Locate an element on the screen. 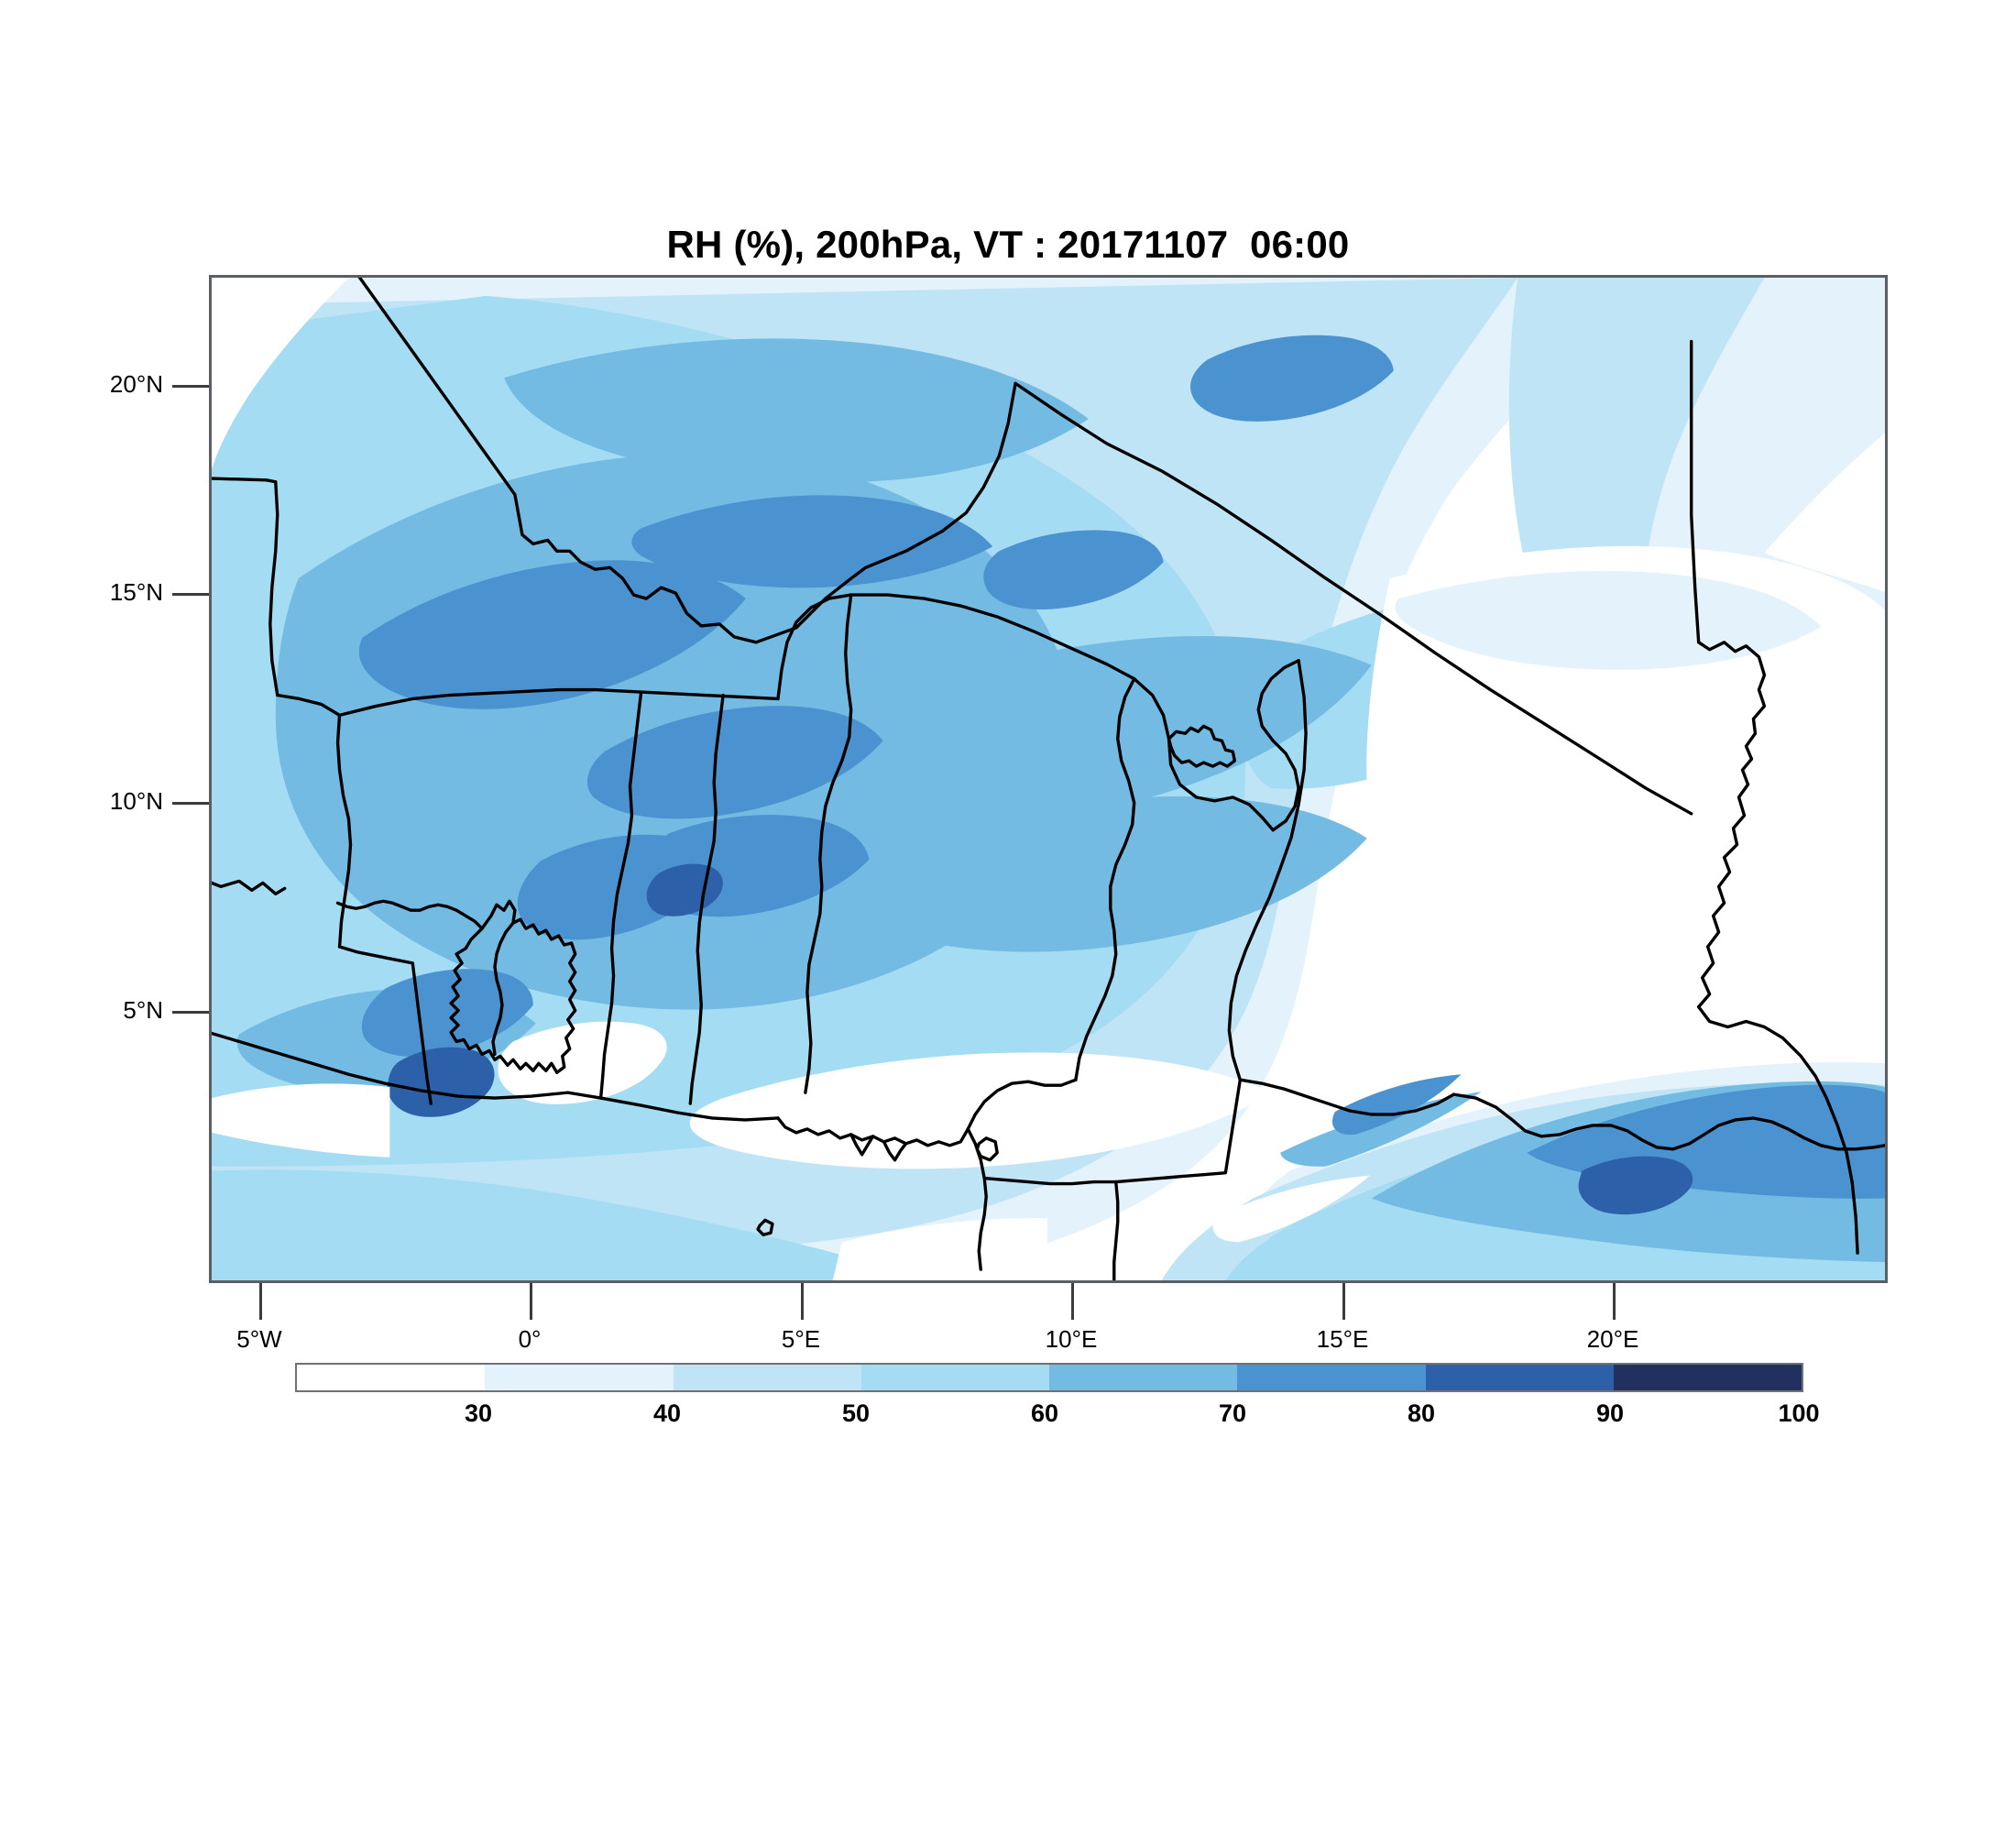 Image resolution: width=2016 pixels, height=1833 pixels. x-tick-5W is located at coordinates (260, 1301).